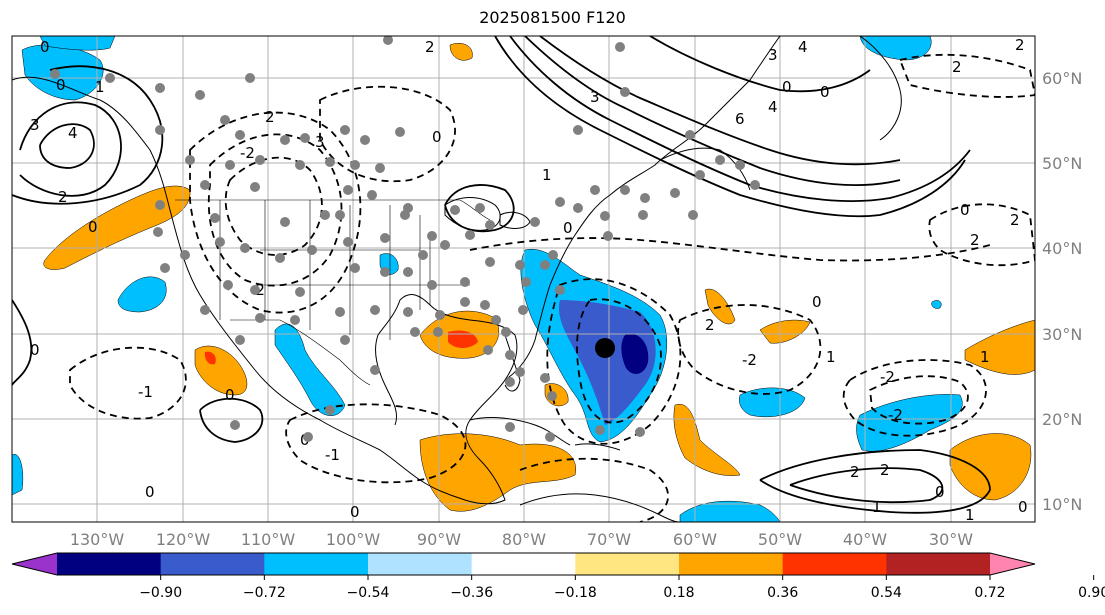 Image resolution: width=1105 pixels, height=615 pixels. What do you see at coordinates (353, 539) in the screenshot?
I see `lon-label: 100°W` at bounding box center [353, 539].